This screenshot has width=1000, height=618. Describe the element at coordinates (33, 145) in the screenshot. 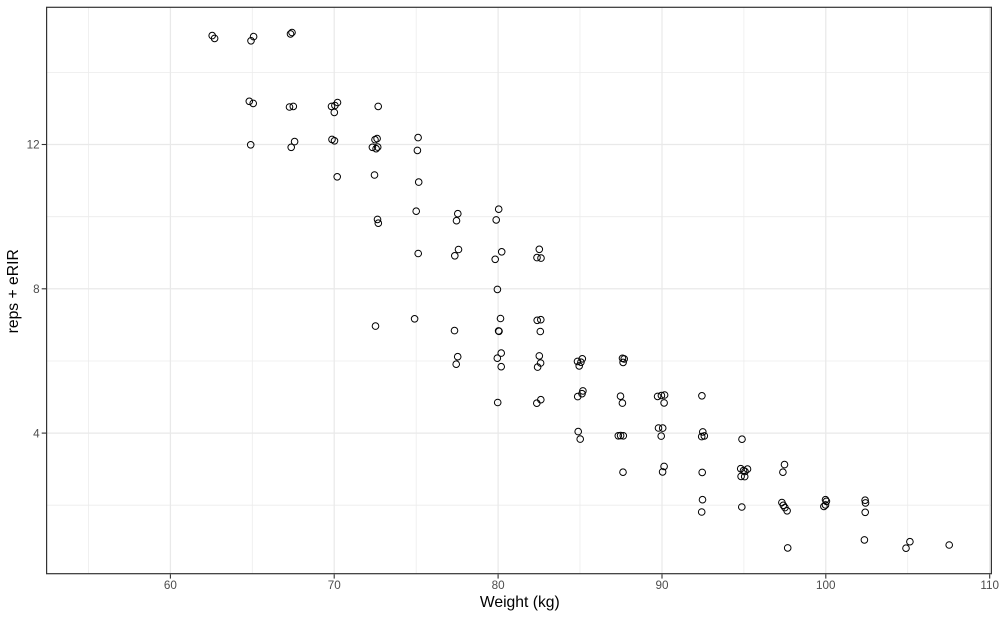

I see `svg-text: 12` at that location.